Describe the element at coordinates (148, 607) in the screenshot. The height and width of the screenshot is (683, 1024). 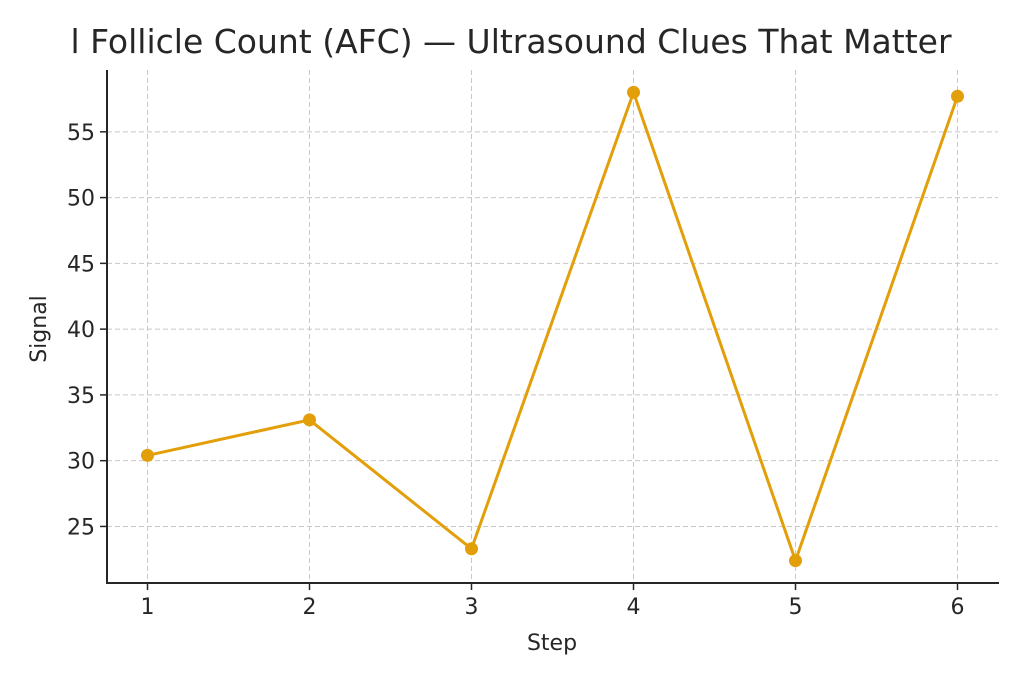
I see `x-tick-label: 1` at that location.